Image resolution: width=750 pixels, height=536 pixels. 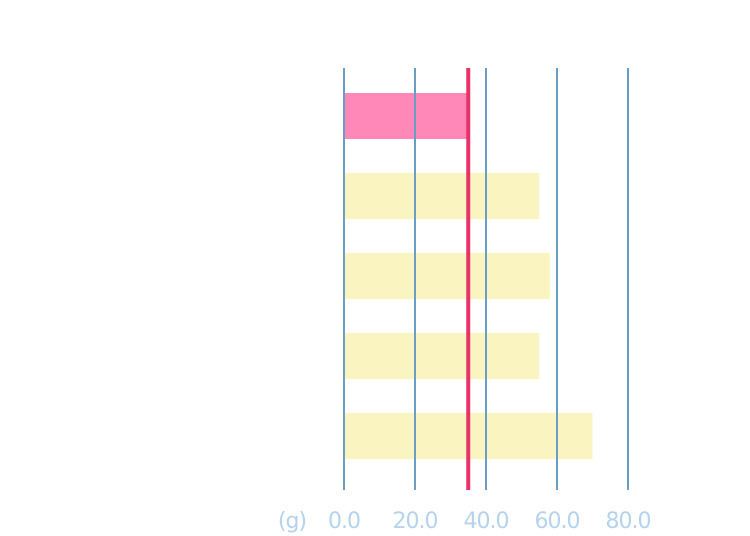 What do you see at coordinates (557, 521) in the screenshot?
I see `x-tick-label: 60.0` at bounding box center [557, 521].